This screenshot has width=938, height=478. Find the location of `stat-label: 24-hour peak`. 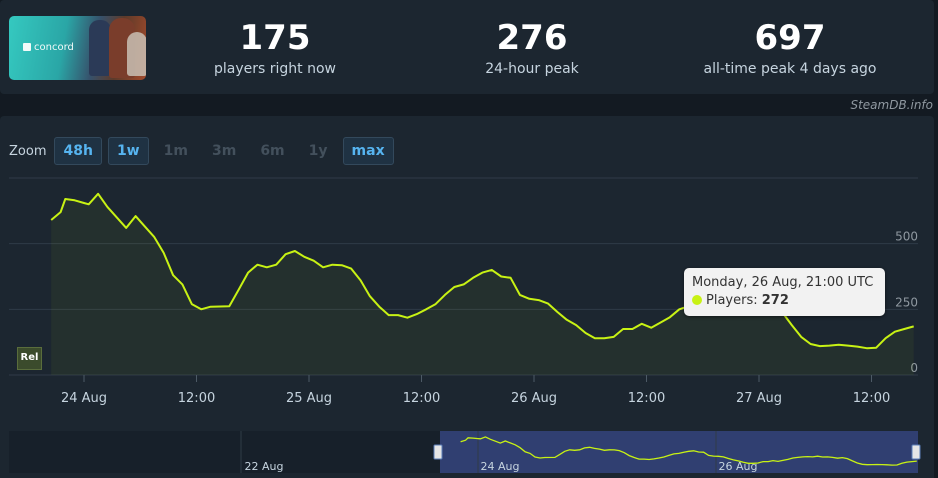

stat-label: 24-hour peak is located at coordinates (532, 69).